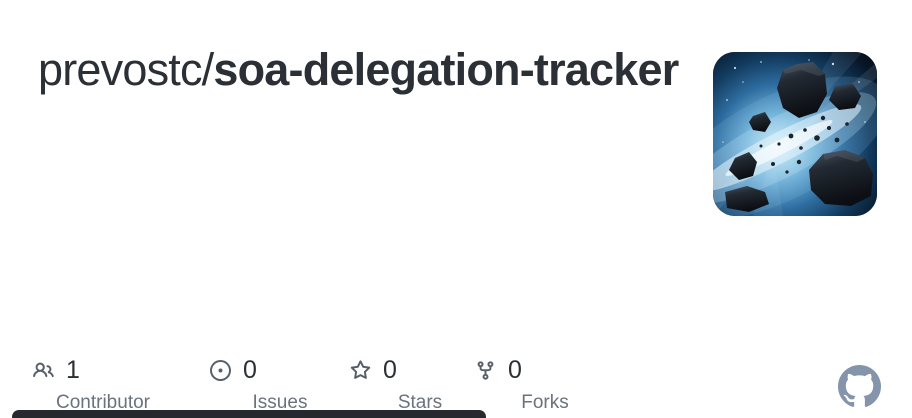  What do you see at coordinates (515, 370) in the screenshot?
I see `forks-count: 0` at bounding box center [515, 370].